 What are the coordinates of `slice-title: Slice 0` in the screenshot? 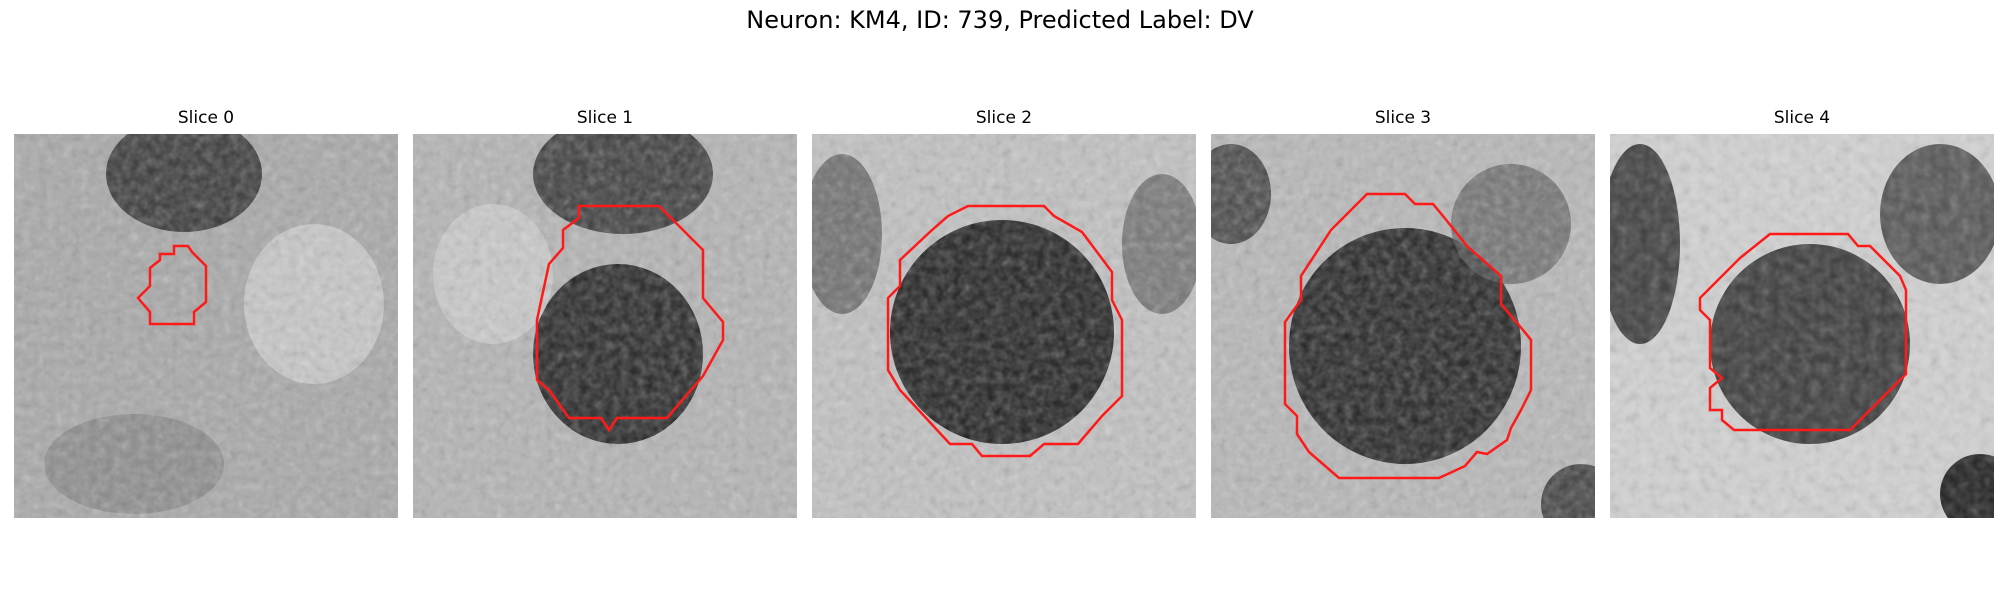 It's located at (206, 118).